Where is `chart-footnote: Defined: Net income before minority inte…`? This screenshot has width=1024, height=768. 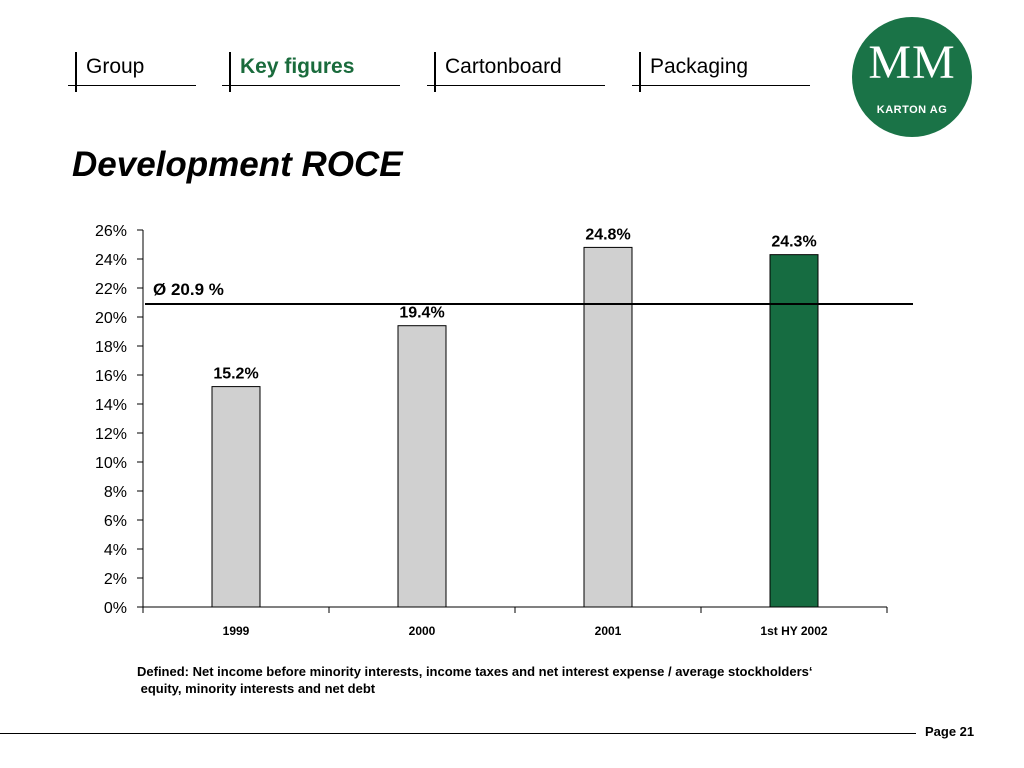 chart-footnote: Defined: Net income before minority inte… is located at coordinates (475, 680).